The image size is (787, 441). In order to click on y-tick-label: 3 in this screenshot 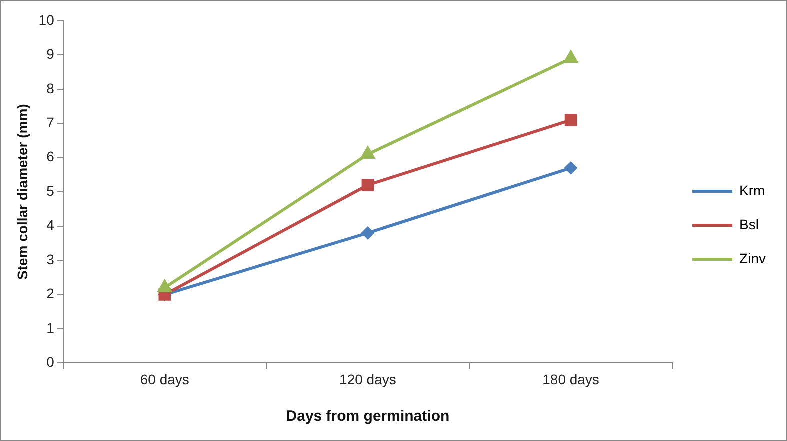, I will do `click(50, 259)`.